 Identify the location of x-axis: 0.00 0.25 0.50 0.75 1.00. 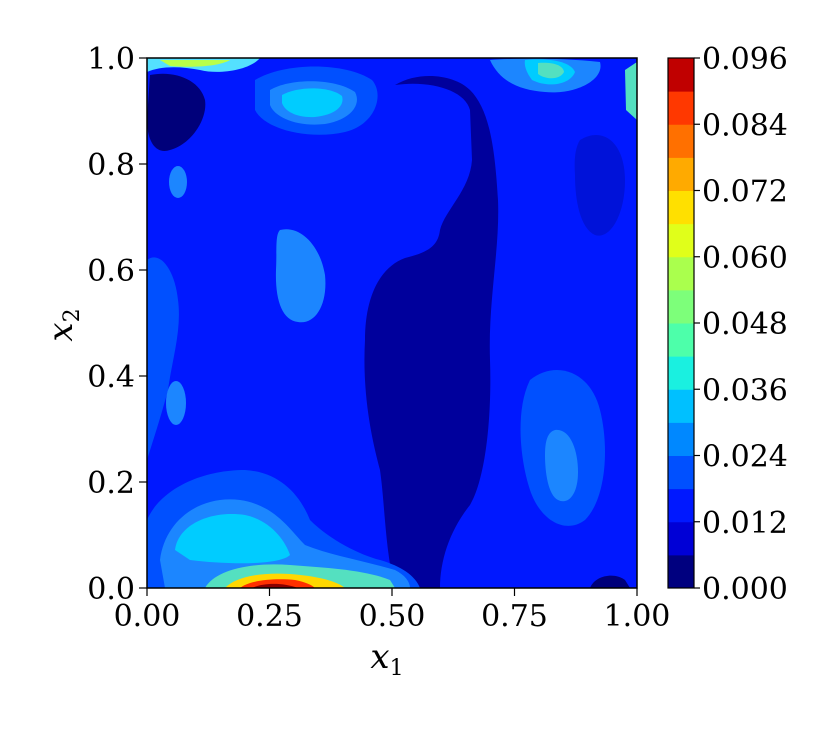
(392, 611).